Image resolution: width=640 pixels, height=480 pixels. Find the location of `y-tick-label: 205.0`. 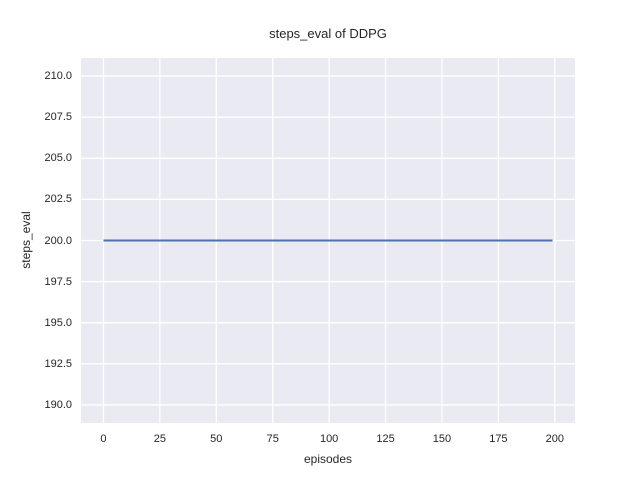

y-tick-label: 205.0 is located at coordinates (58, 158).